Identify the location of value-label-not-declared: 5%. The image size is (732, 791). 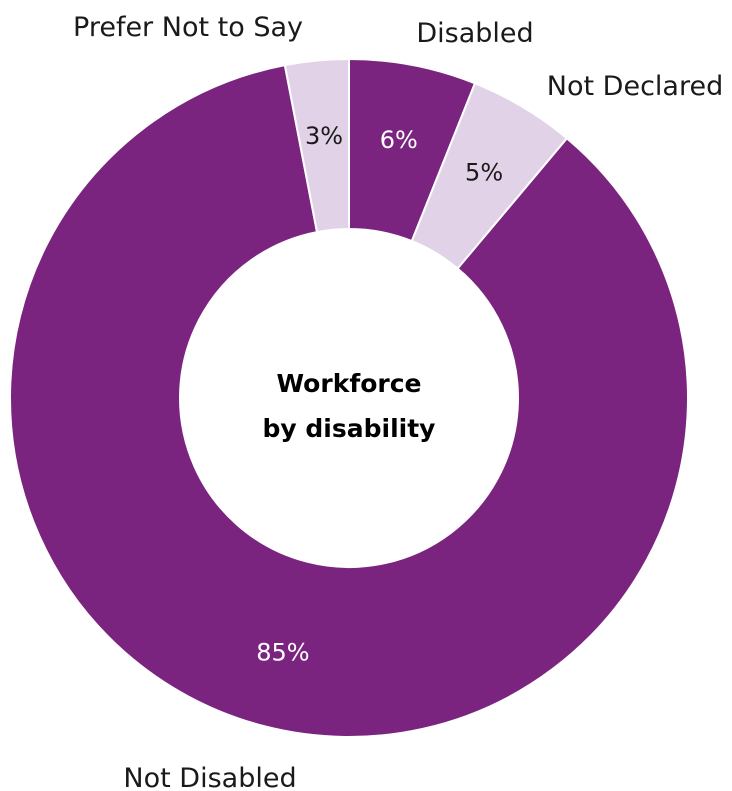
(484, 172).